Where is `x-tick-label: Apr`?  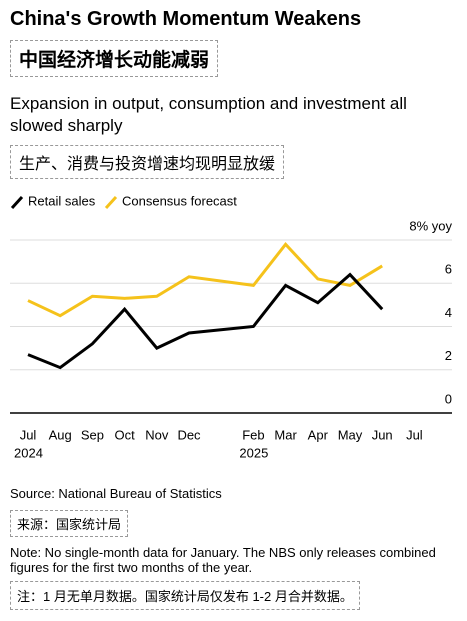
x-tick-label: Apr is located at coordinates (318, 434).